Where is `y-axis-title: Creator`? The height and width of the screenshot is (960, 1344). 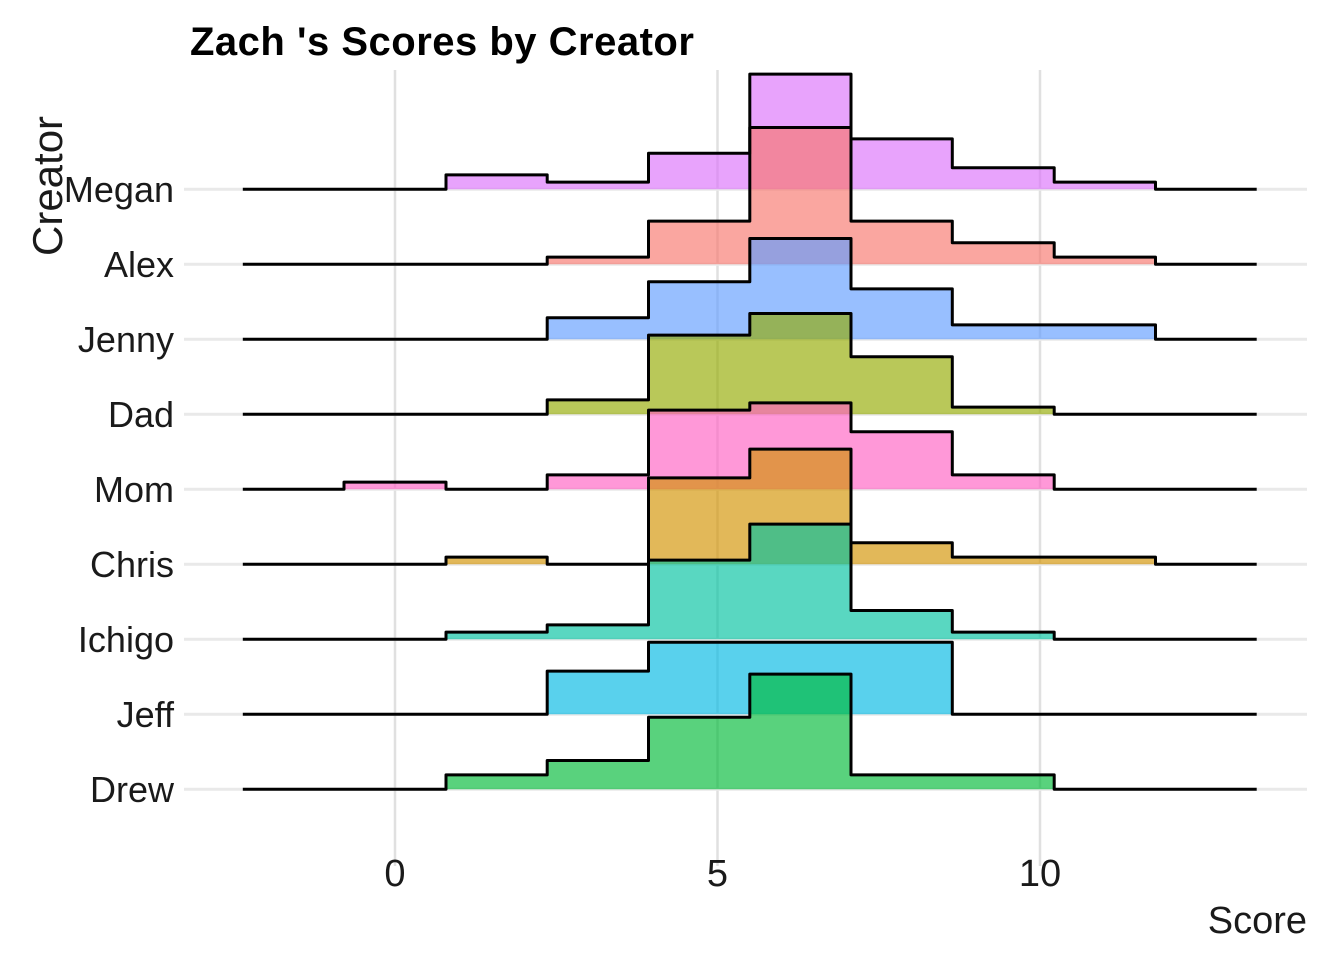 y-axis-title: Creator is located at coordinates (47, 185).